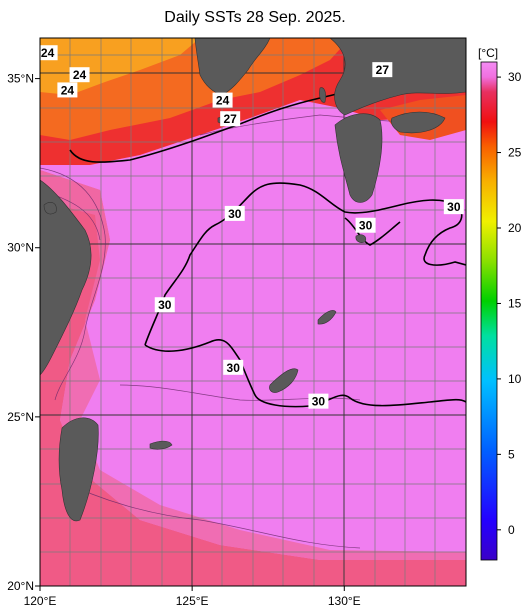 This screenshot has height=612, width=528. I want to click on isotherm-30-loop, so click(372, 231).